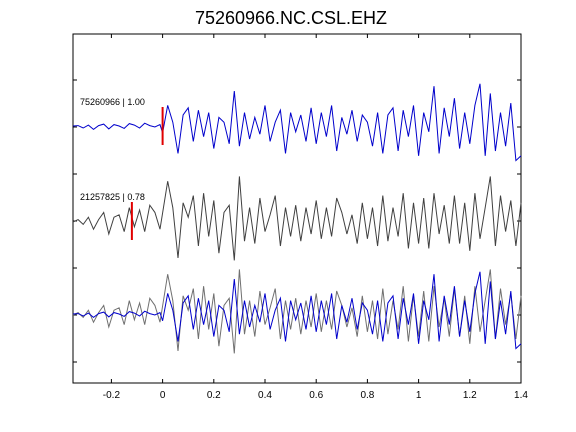  I want to click on x-tick-label: 1, so click(419, 395).